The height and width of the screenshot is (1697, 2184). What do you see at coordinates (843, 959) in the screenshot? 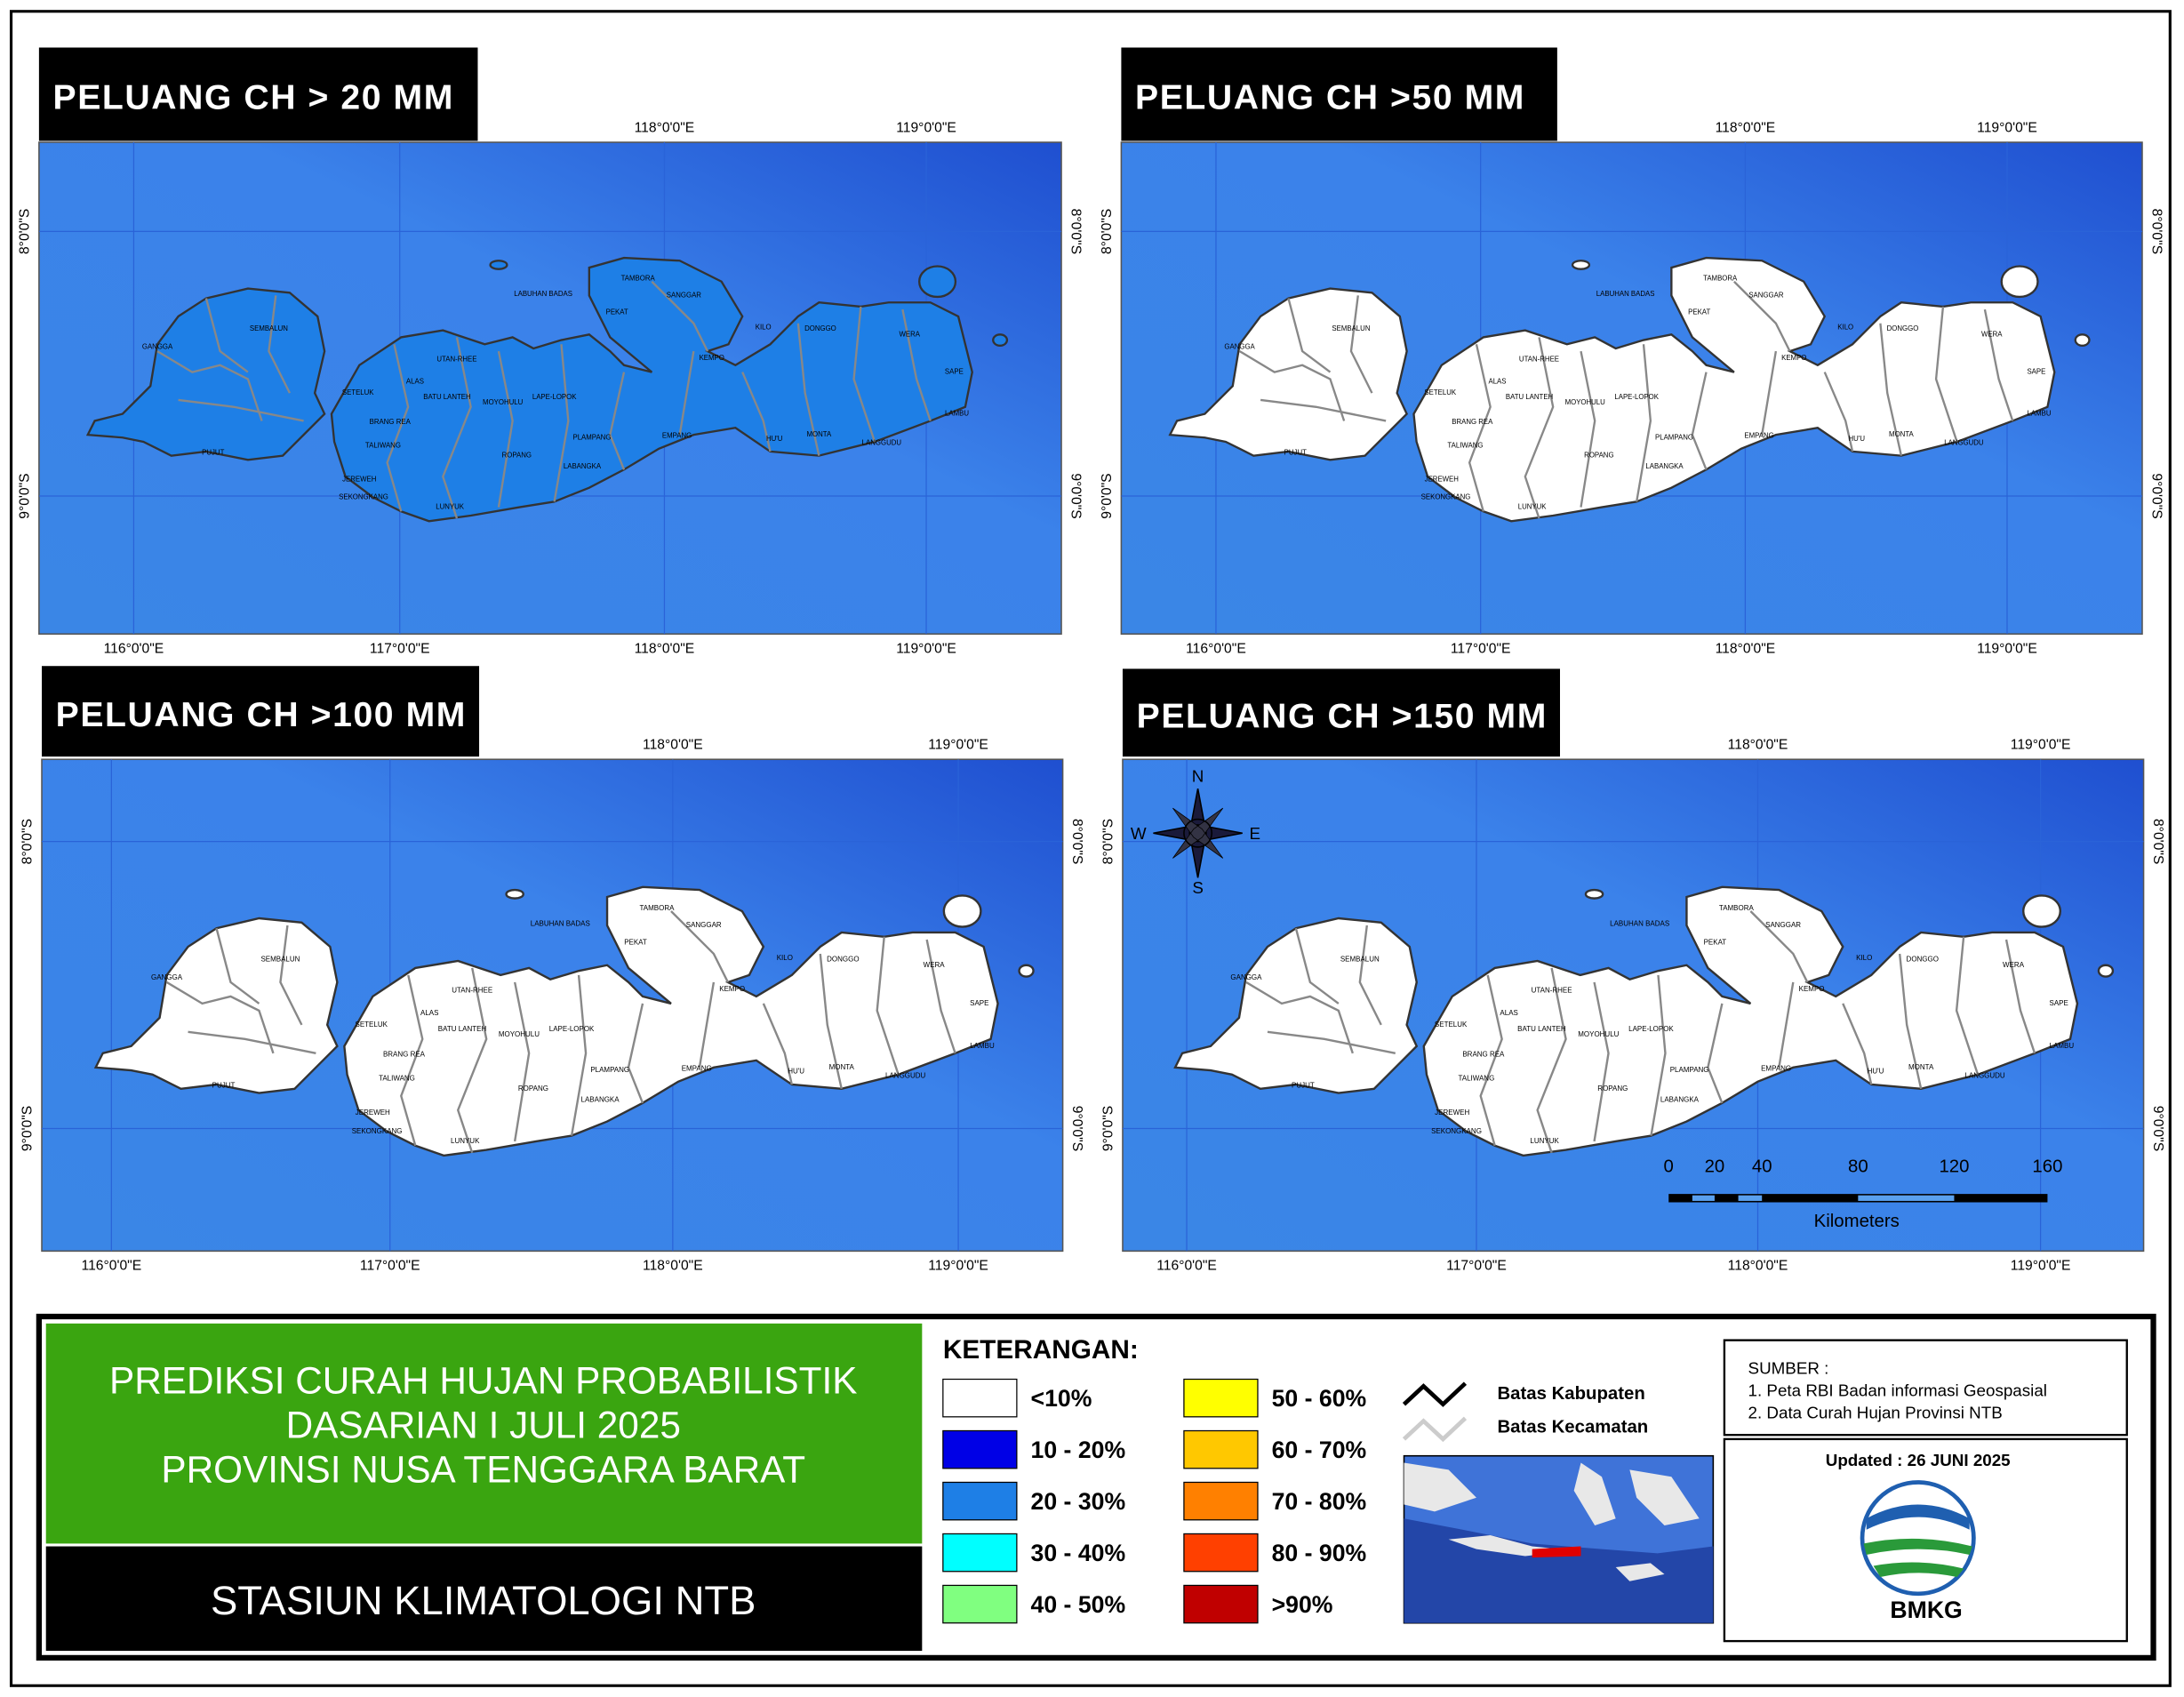
I see `district-label: DONGGO` at bounding box center [843, 959].